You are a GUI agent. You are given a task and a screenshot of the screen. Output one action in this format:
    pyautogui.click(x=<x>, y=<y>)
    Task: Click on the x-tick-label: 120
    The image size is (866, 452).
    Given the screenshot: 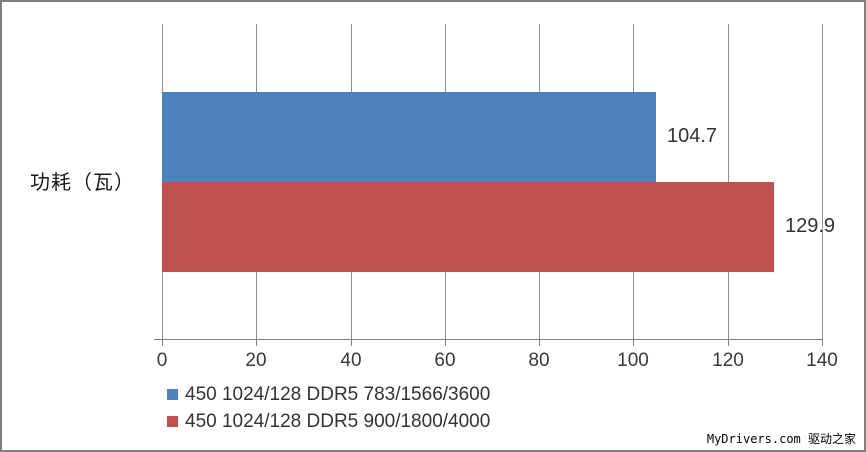 What is the action you would take?
    pyautogui.click(x=728, y=360)
    